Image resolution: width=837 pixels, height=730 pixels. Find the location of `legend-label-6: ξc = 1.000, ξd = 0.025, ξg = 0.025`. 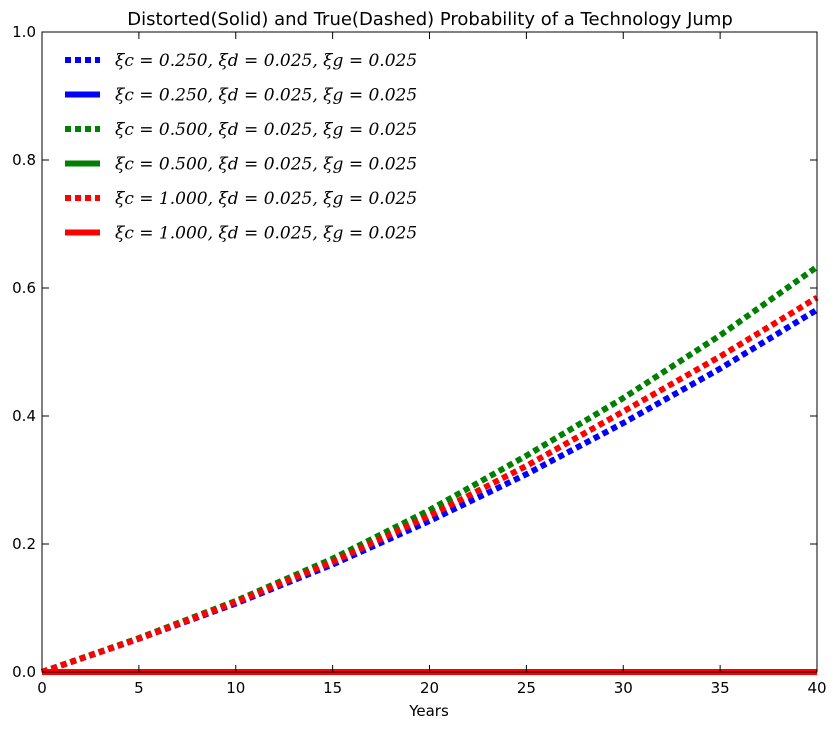

legend-label-6: ξc = 1.000, ξd = 0.025, ξg = 0.025 is located at coordinates (266, 234).